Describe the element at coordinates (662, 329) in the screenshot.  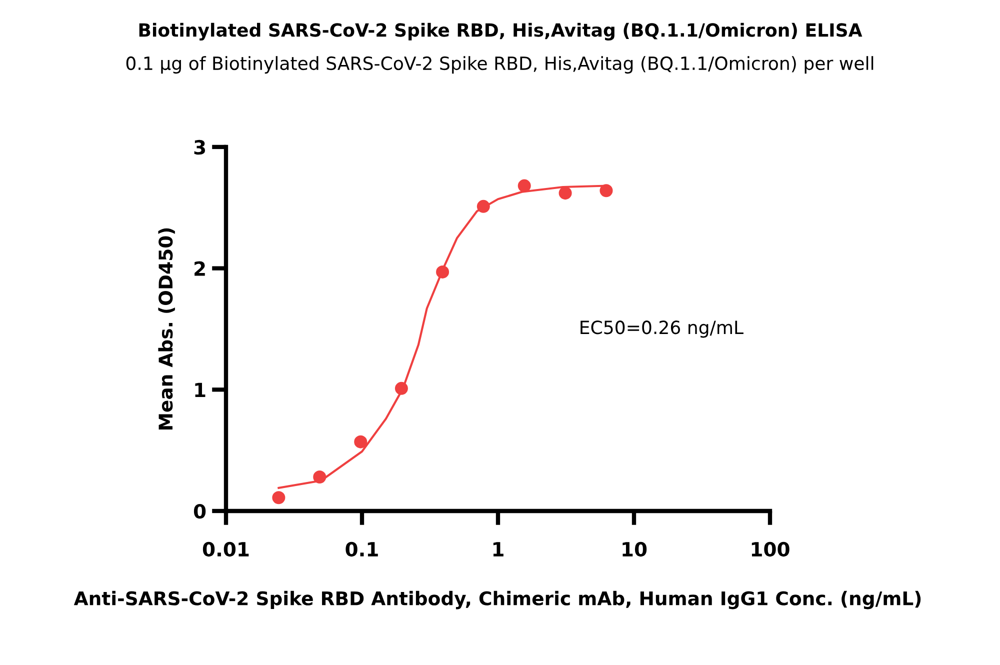
I see `annotation: EC50=0.26 ng/mL` at that location.